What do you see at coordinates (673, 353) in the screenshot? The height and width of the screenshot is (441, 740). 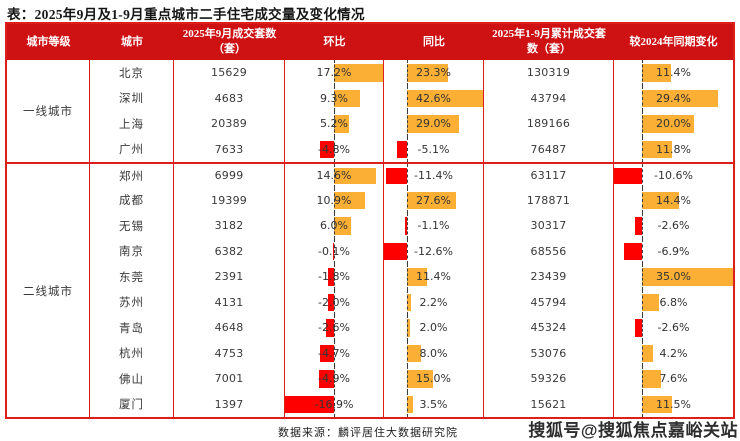 I see `ytd-change-cell: 4.2%` at bounding box center [673, 353].